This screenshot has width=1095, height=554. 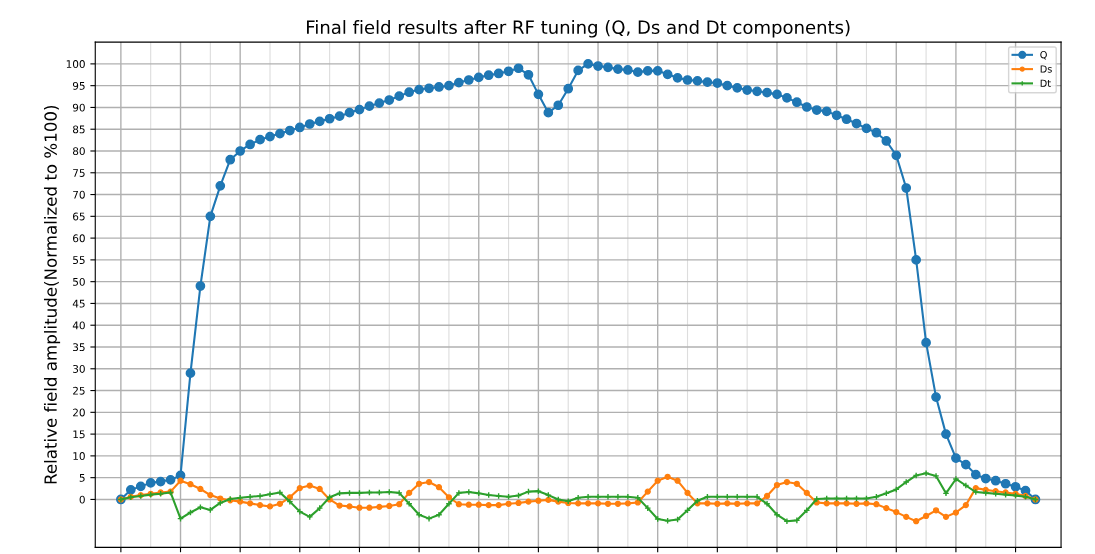 I want to click on y-tick-label: 10, so click(x=79, y=456).